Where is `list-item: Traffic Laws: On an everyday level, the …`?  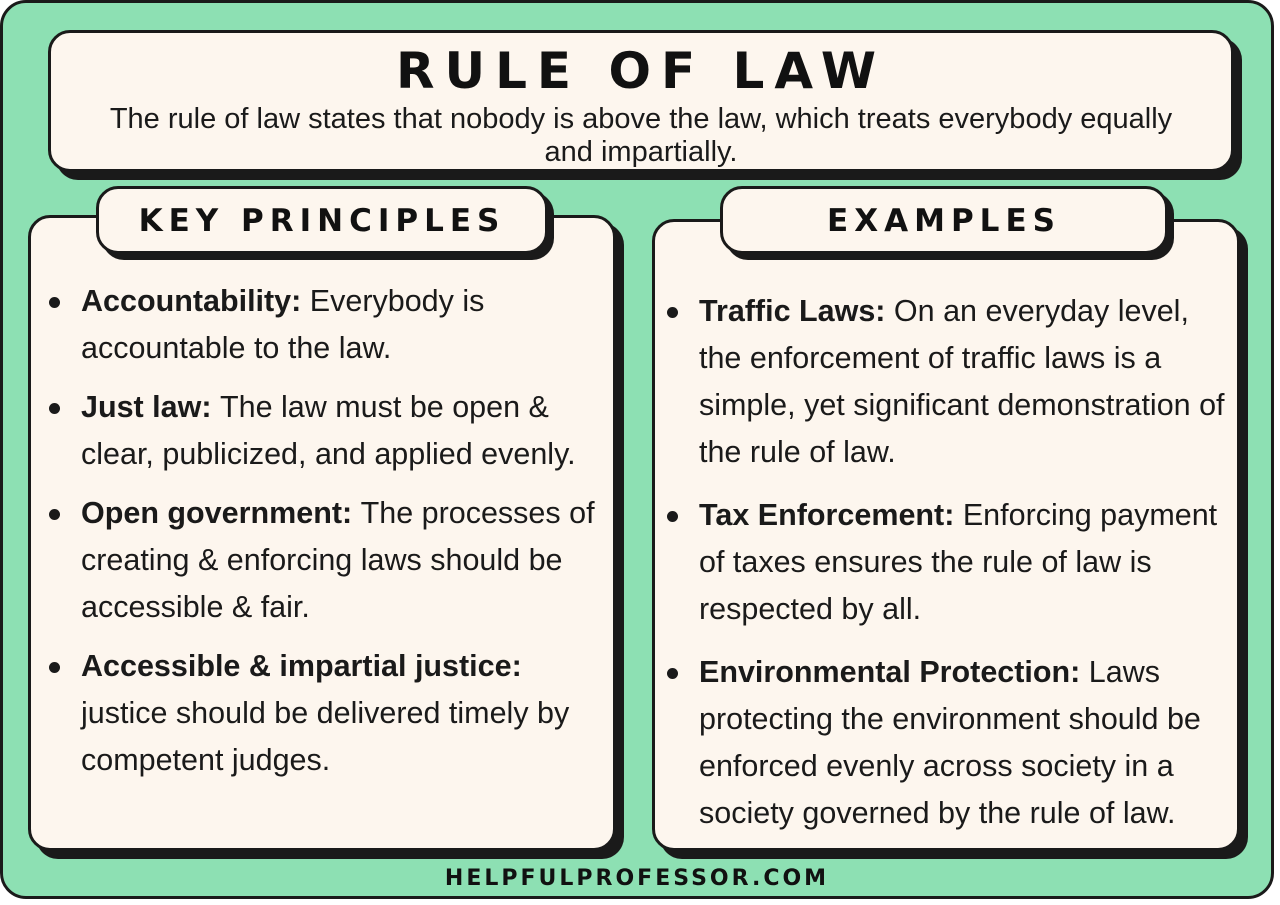 list-item: Traffic Laws: On an everyday level, the … is located at coordinates (948, 382).